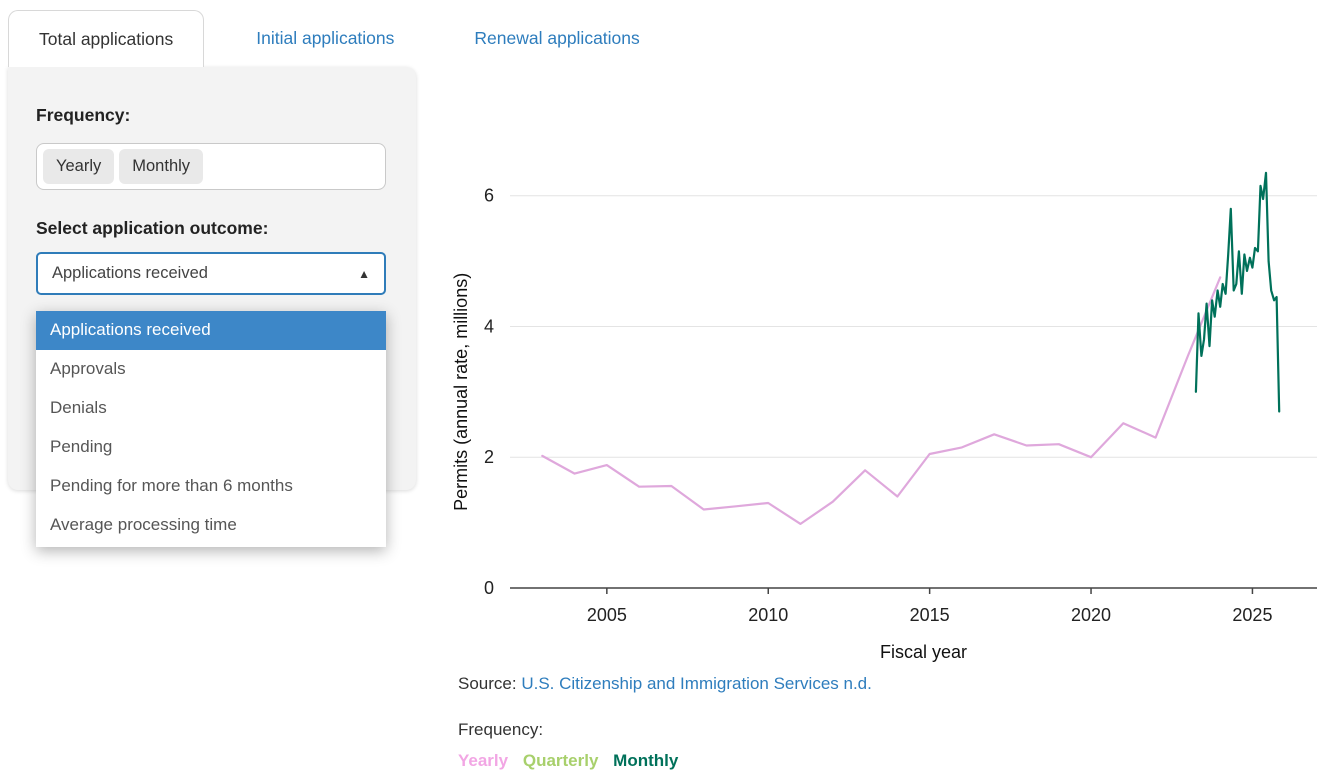  I want to click on legend-item-monthly: Monthly, so click(646, 760).